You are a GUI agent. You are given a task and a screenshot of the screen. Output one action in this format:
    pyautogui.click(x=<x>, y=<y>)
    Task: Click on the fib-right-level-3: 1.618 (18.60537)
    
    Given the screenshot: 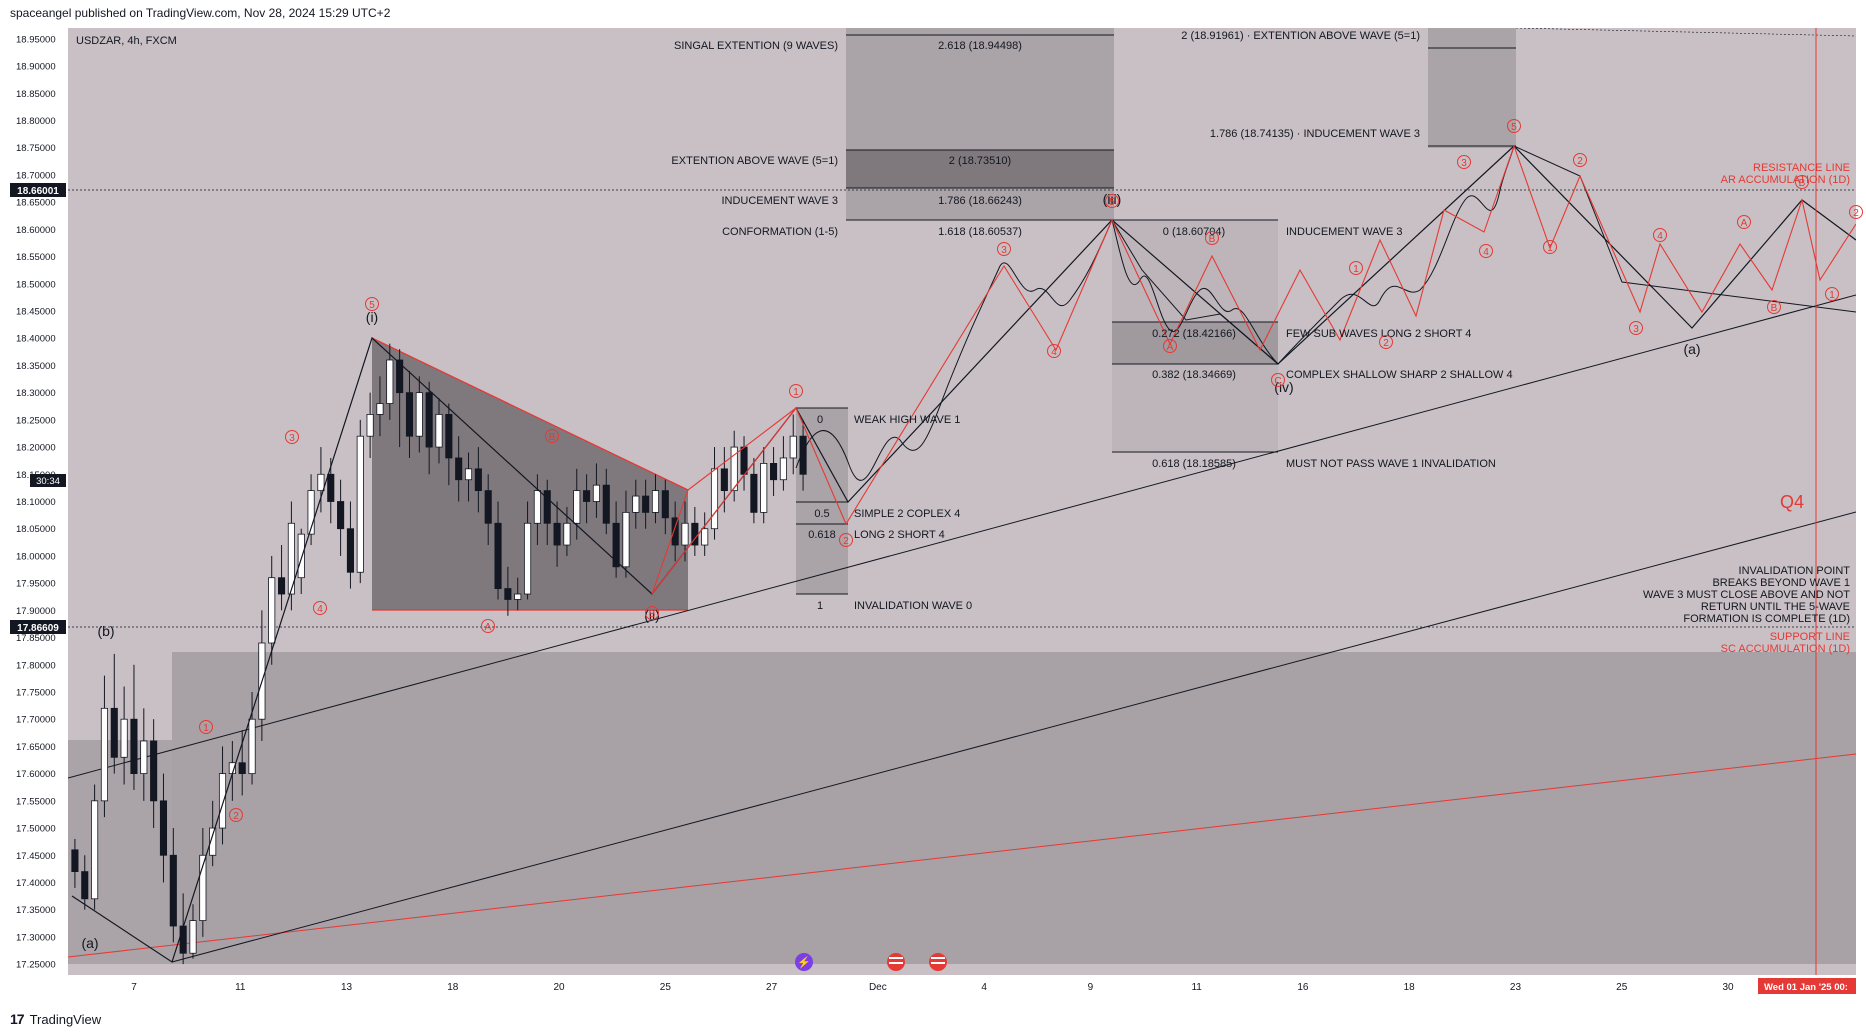 What is the action you would take?
    pyautogui.click(x=980, y=232)
    